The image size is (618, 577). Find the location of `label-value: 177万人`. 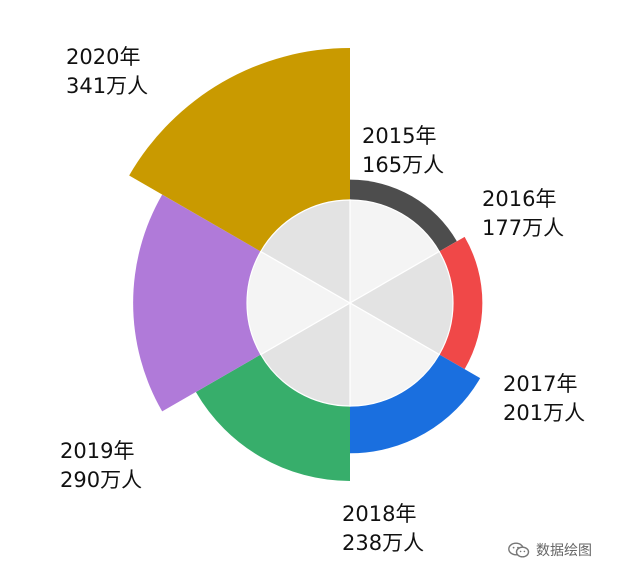

label-value: 177万人 is located at coordinates (523, 228).